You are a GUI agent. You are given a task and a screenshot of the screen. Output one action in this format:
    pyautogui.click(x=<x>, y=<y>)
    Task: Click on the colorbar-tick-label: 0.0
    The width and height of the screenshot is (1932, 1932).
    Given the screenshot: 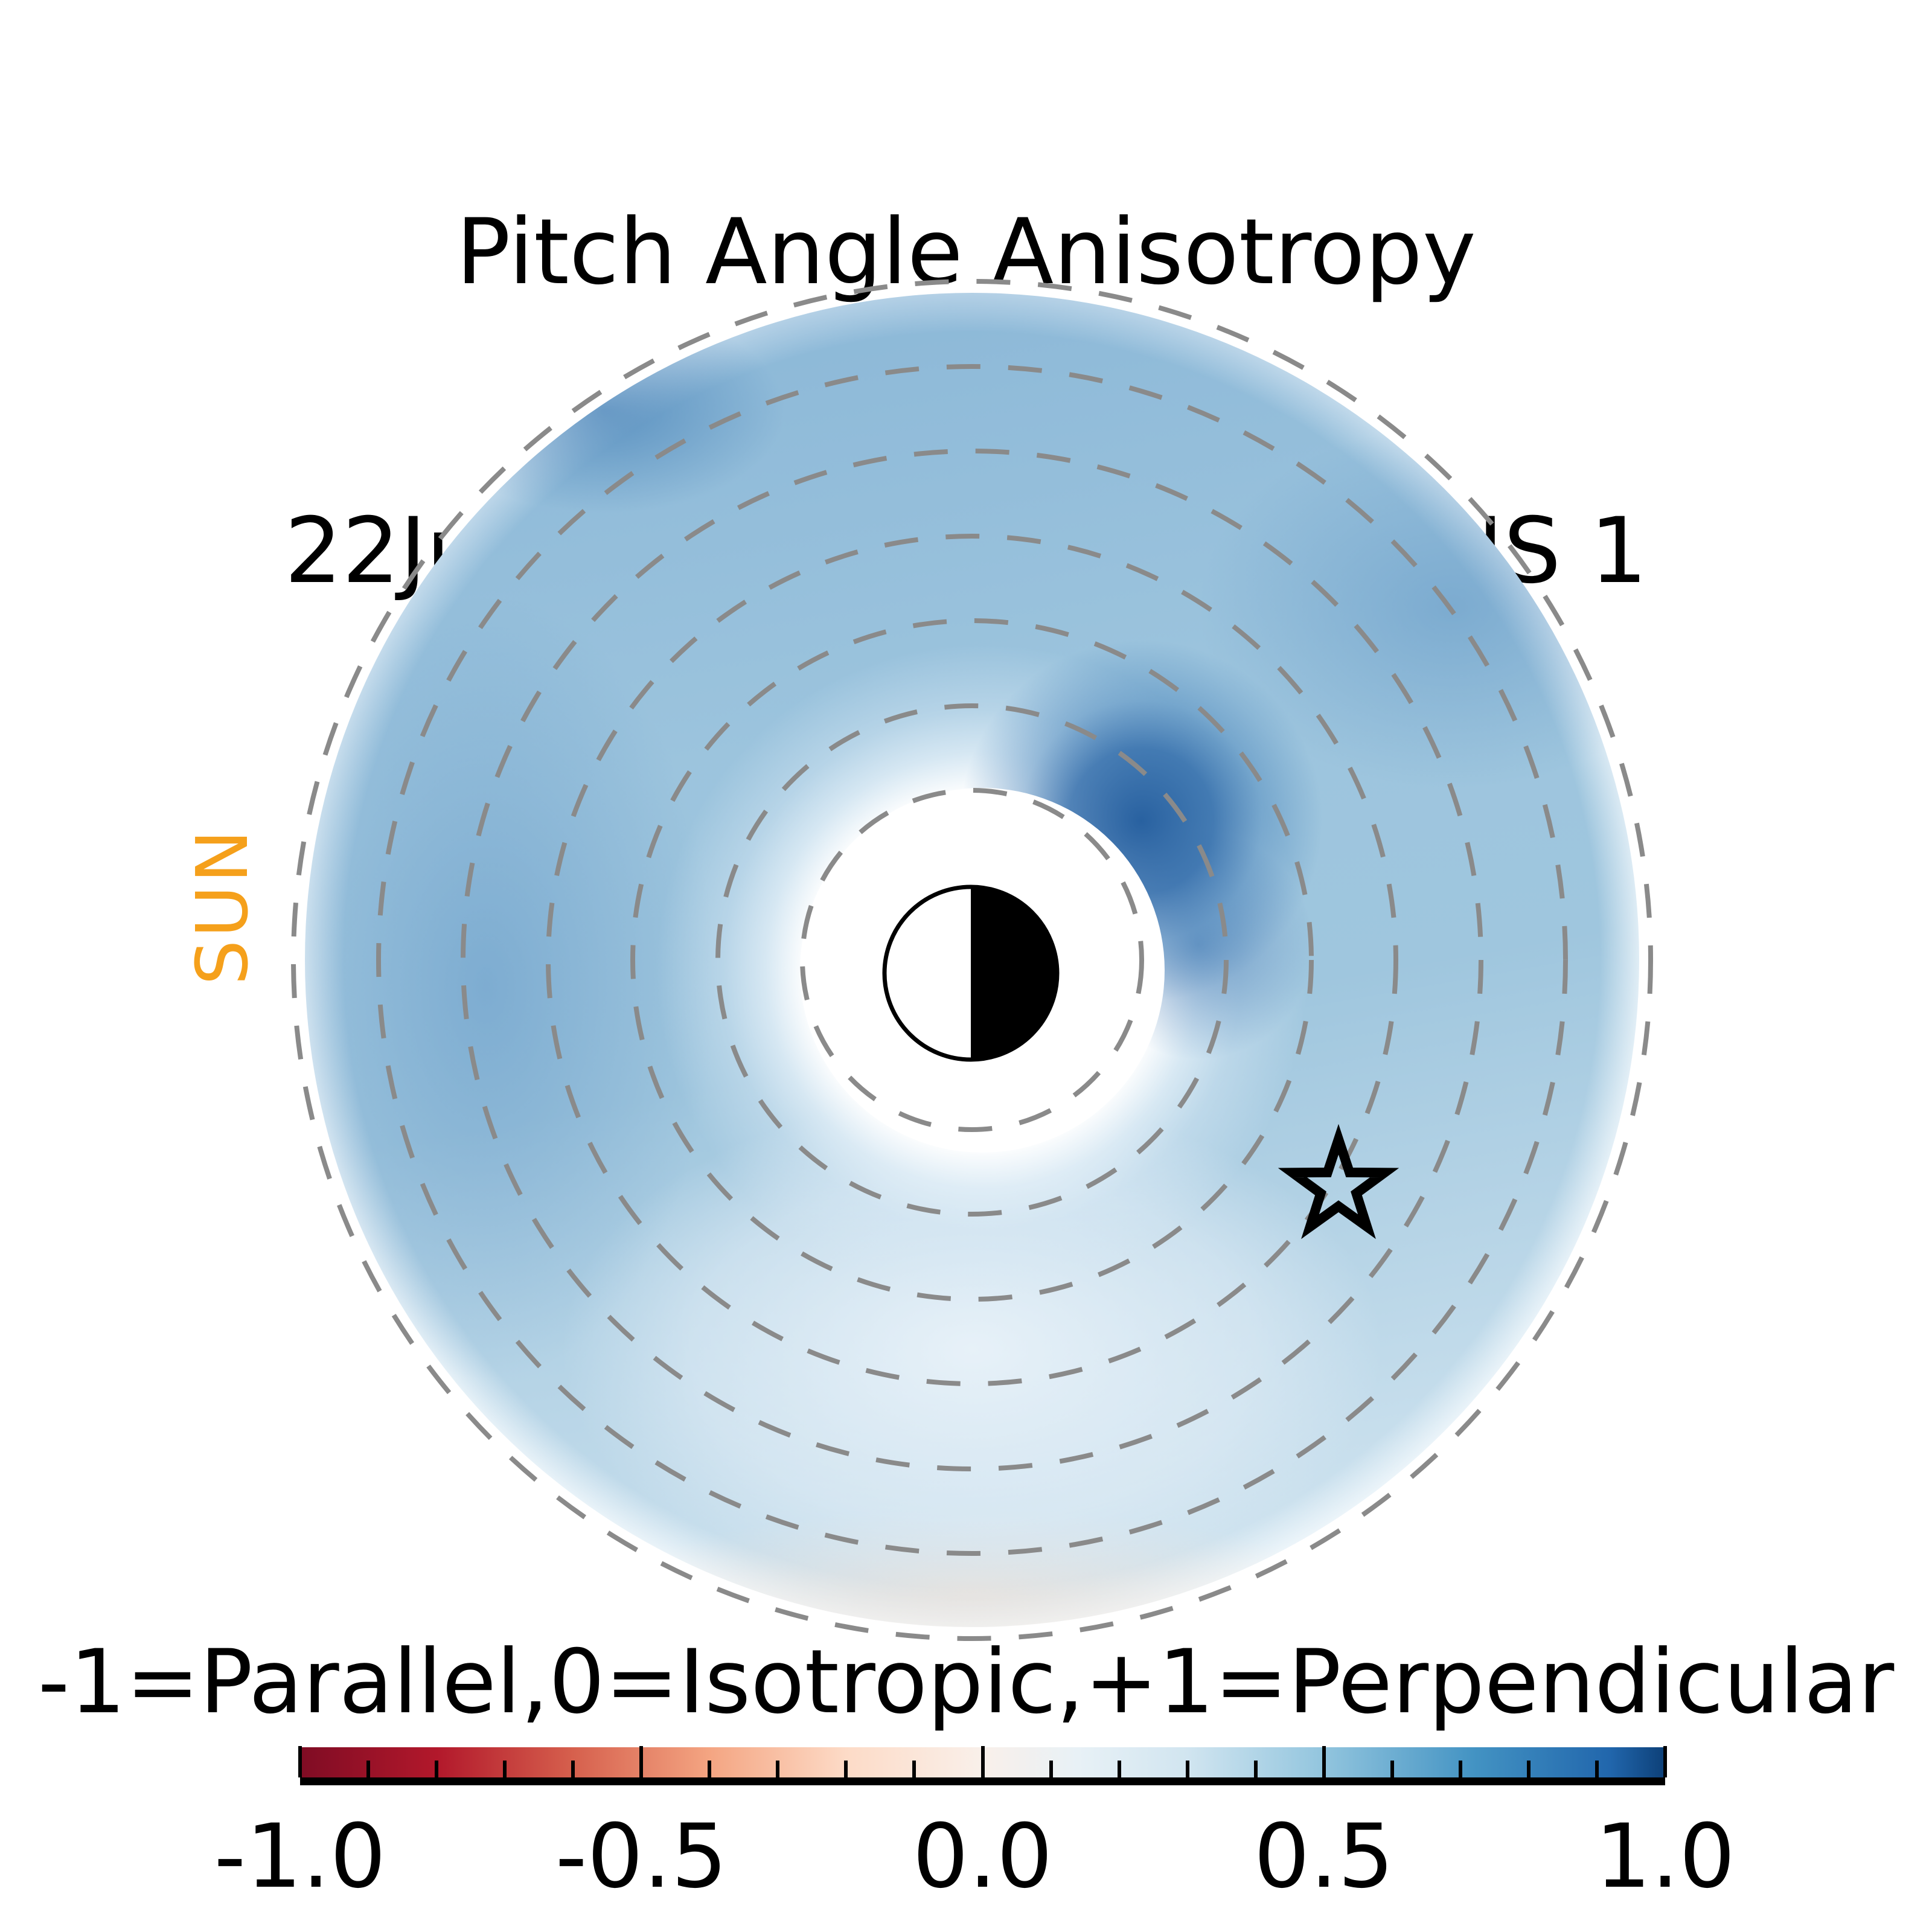 What is the action you would take?
    pyautogui.click(x=983, y=1856)
    